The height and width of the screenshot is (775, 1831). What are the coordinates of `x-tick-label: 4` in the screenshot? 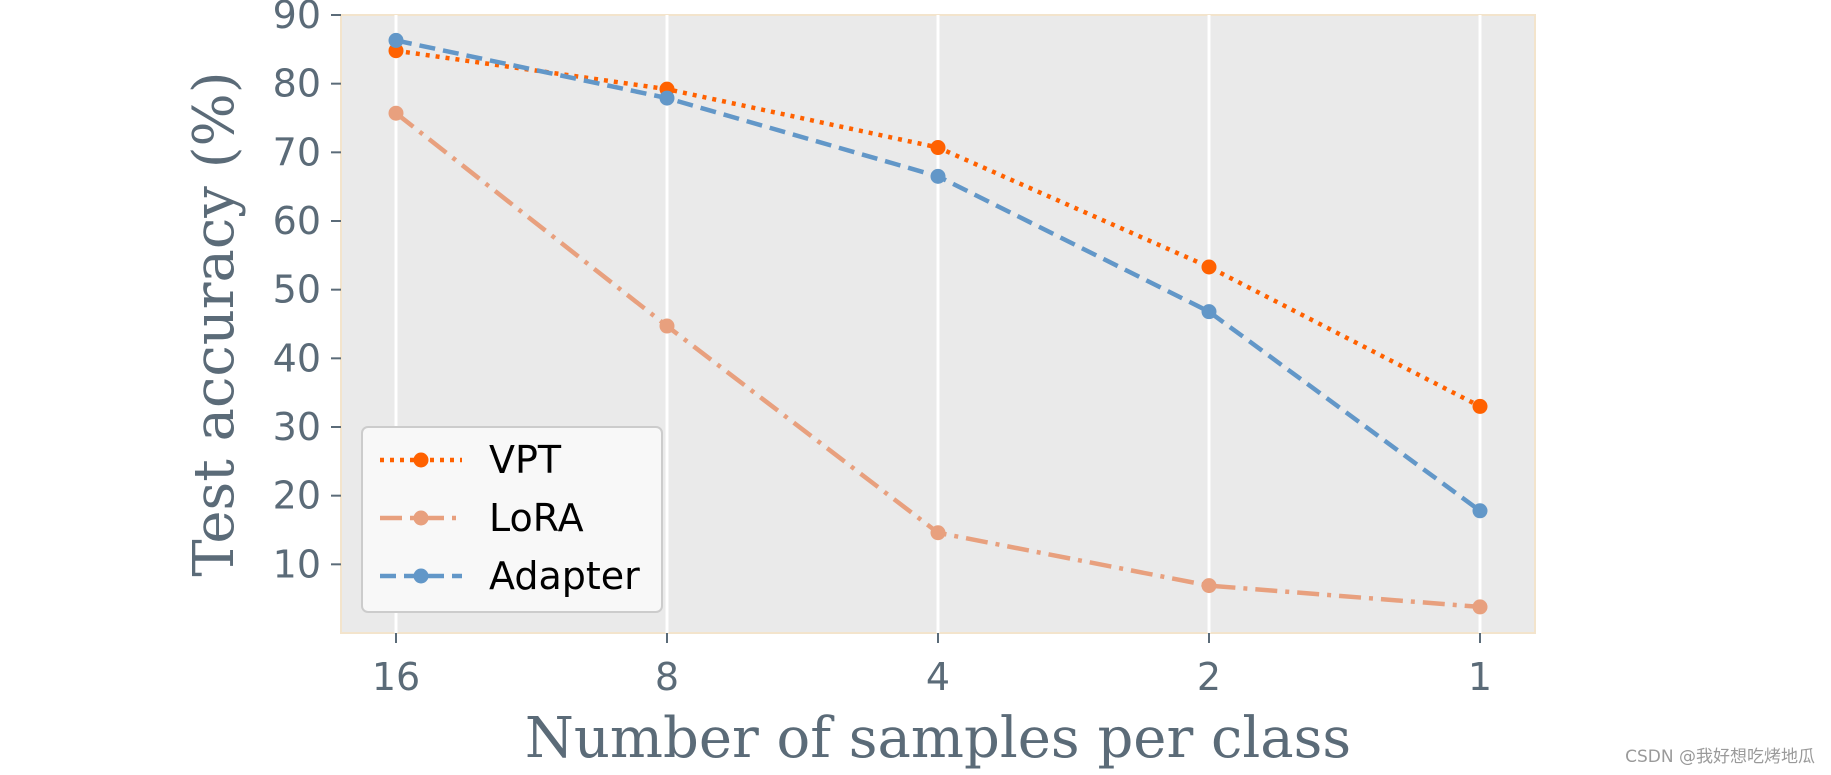 It's located at (938, 677).